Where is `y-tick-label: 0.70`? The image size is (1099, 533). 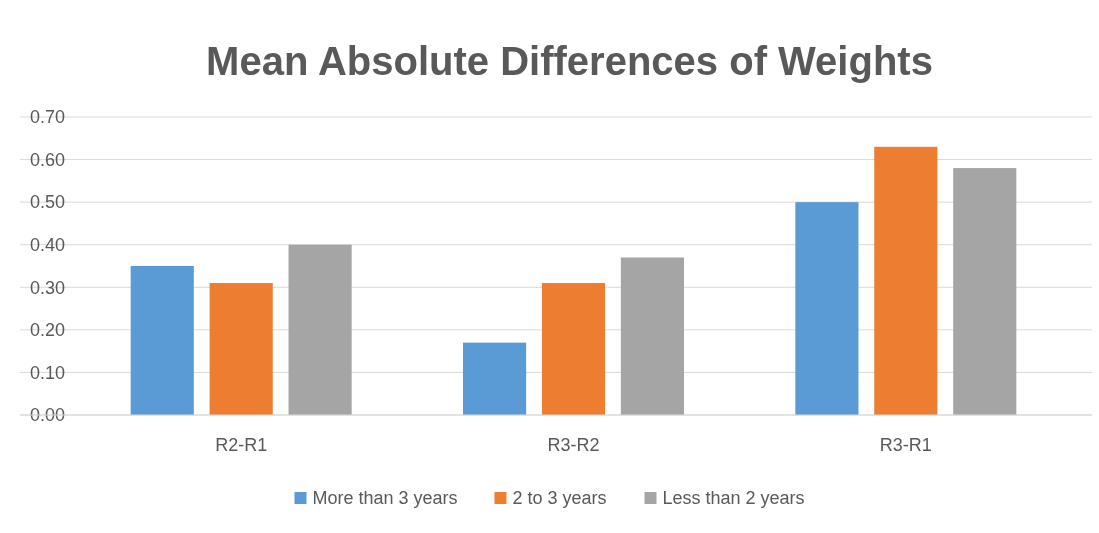
y-tick-label: 0.70 is located at coordinates (47, 117).